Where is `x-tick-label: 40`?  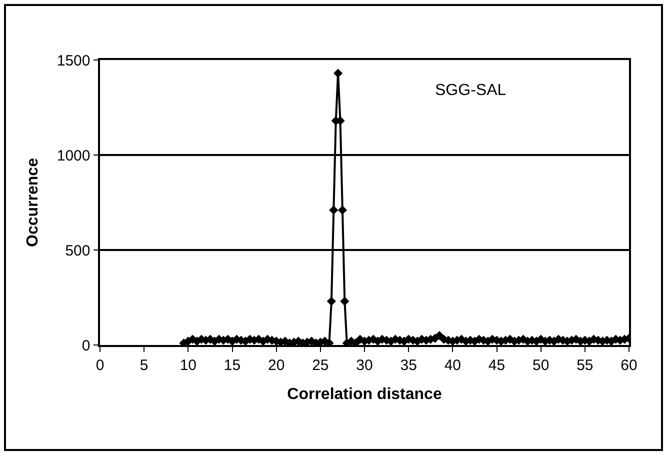 x-tick-label: 40 is located at coordinates (453, 365).